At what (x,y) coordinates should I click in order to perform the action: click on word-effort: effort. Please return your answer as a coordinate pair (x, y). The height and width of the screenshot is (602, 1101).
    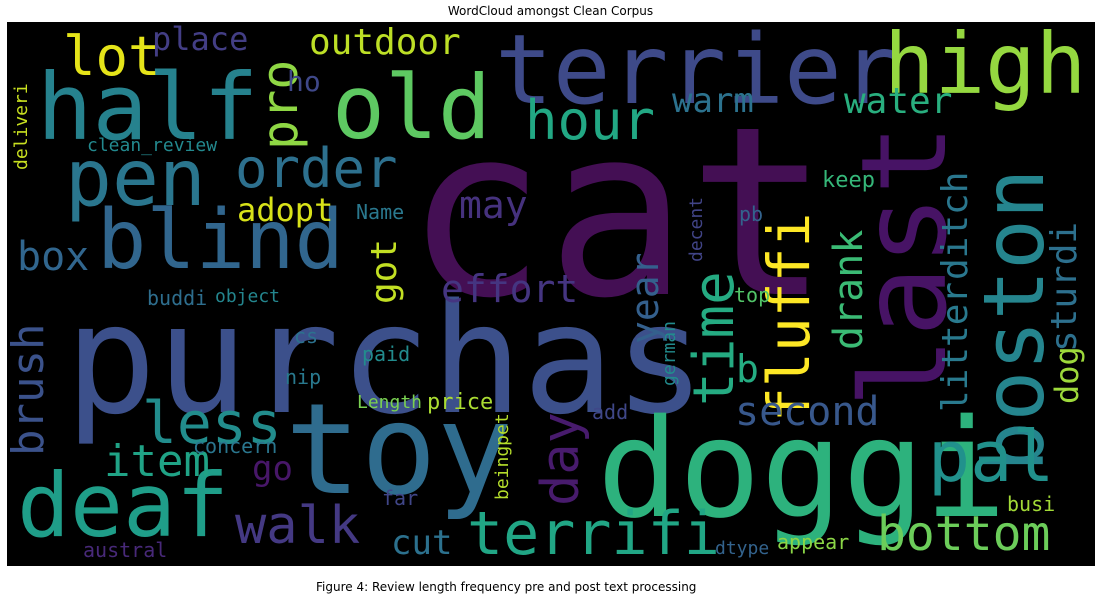
    Looking at the image, I should click on (510, 289).